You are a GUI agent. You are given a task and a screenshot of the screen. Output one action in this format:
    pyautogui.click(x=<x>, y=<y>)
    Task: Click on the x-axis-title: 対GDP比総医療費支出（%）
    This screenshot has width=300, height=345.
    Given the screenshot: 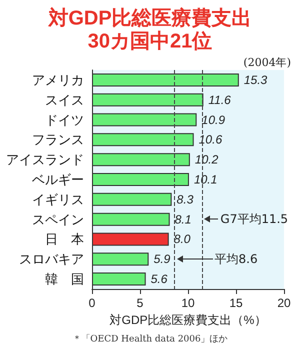 What is the action you would take?
    pyautogui.click(x=188, y=319)
    